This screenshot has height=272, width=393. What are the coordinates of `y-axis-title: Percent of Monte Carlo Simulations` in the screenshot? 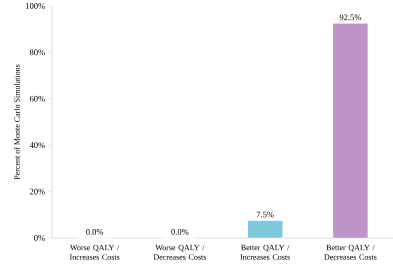 It's located at (17, 122).